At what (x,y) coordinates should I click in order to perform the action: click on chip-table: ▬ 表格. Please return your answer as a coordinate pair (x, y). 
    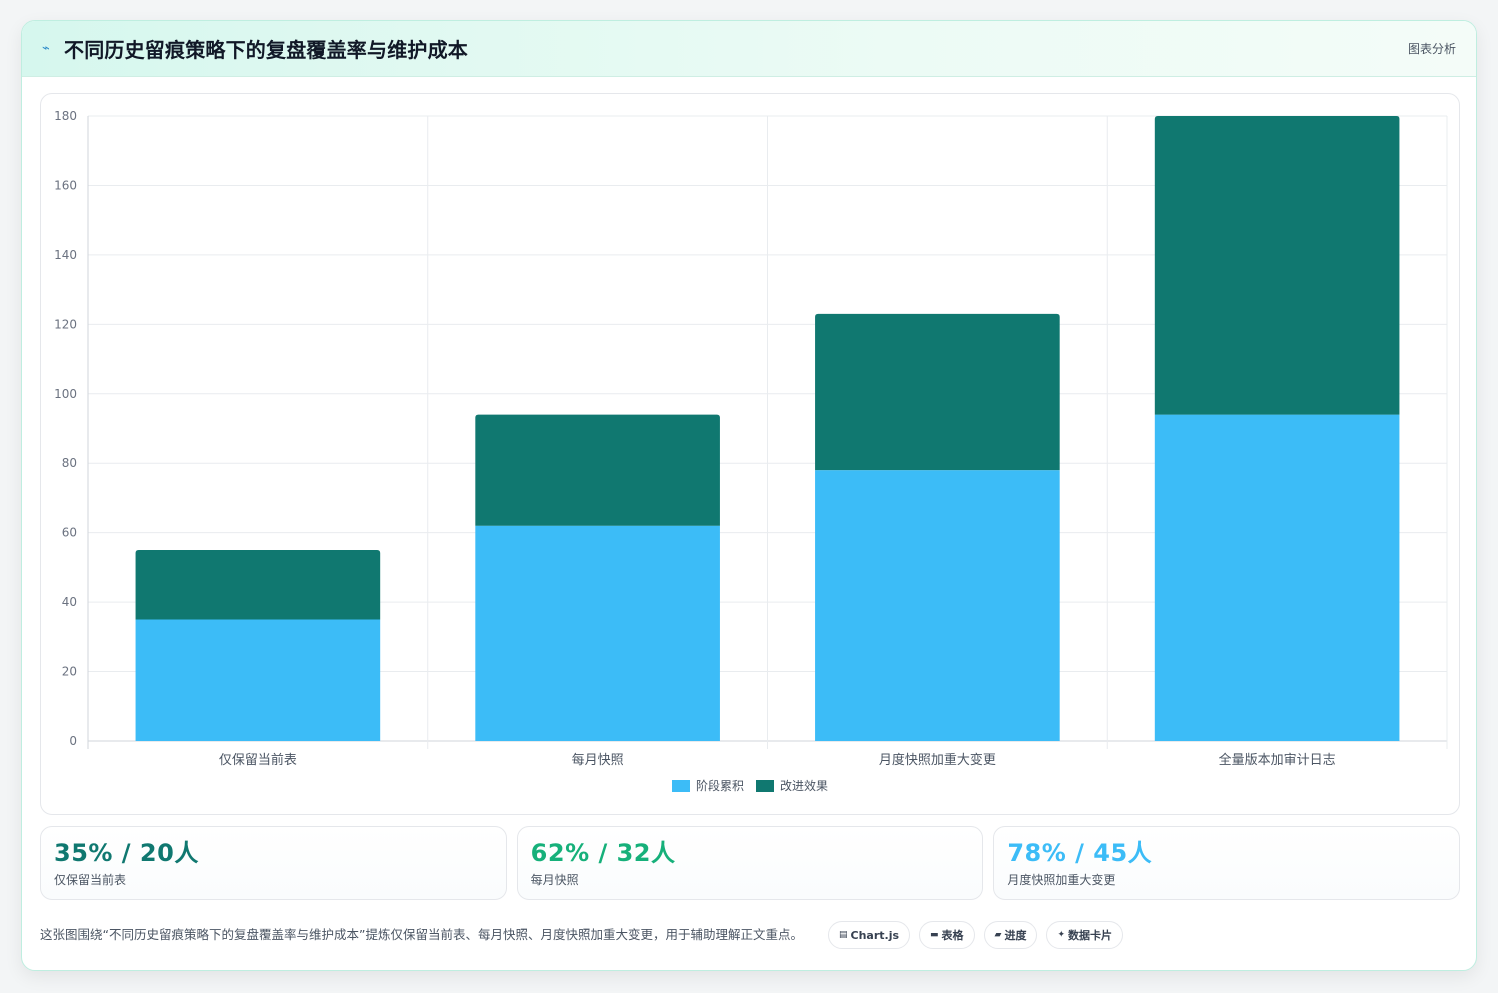
    Looking at the image, I should click on (947, 935).